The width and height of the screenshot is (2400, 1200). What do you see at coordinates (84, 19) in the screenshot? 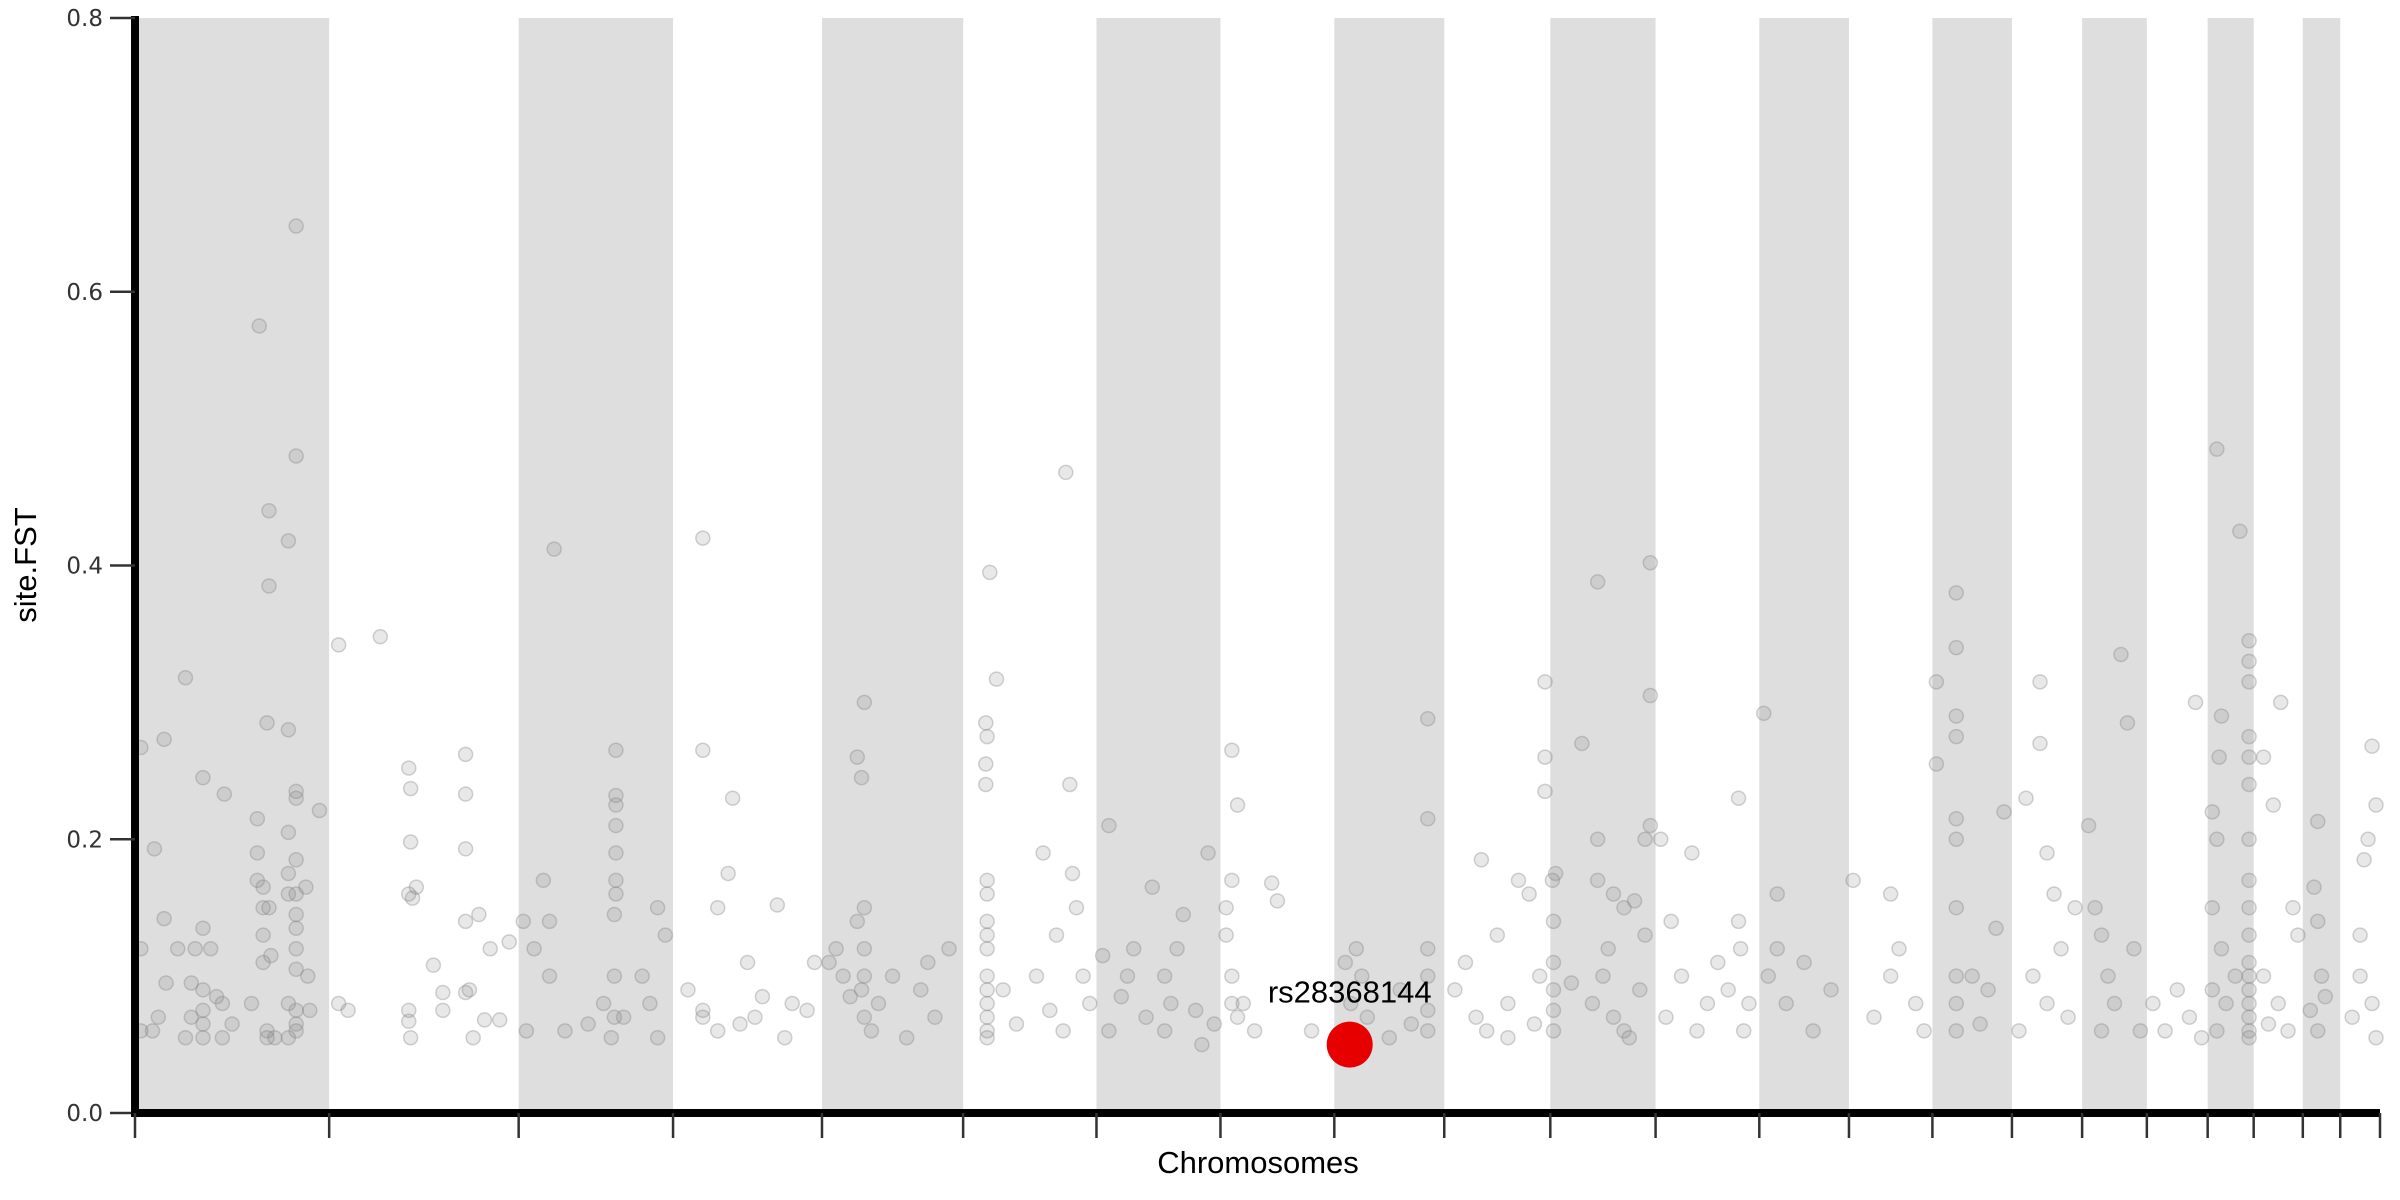
I see `y-tick-label: 0.8` at bounding box center [84, 19].